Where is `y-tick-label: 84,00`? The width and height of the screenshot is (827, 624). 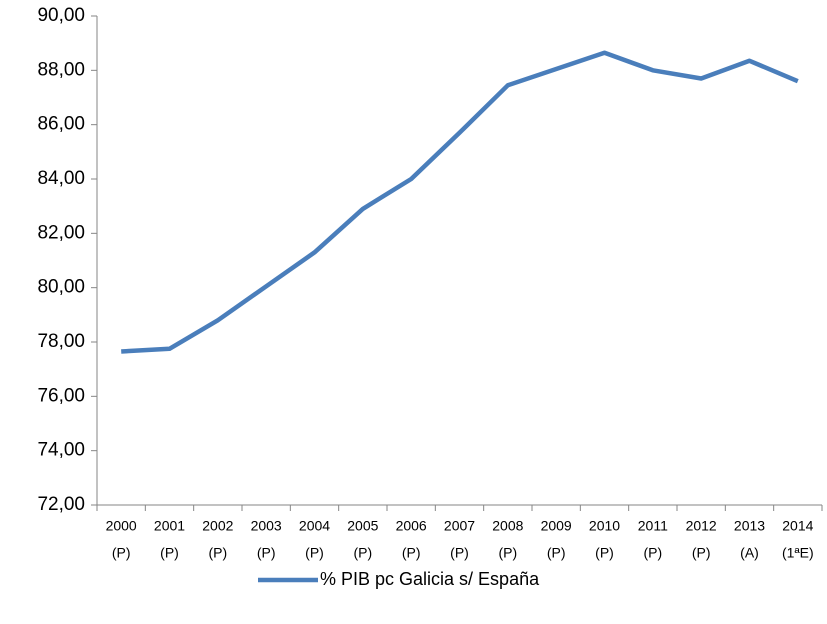
y-tick-label: 84,00 is located at coordinates (61, 178).